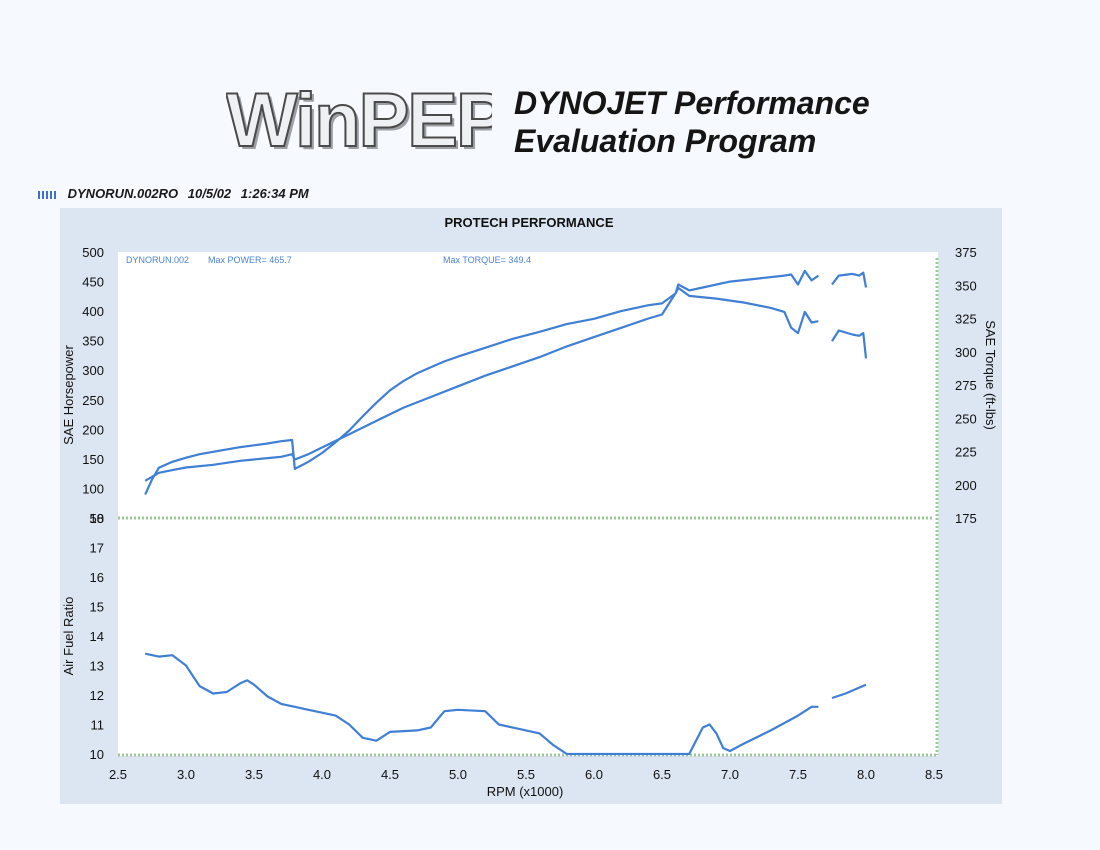  What do you see at coordinates (665, 141) in the screenshot?
I see `title-line-2: Evaluation Program` at bounding box center [665, 141].